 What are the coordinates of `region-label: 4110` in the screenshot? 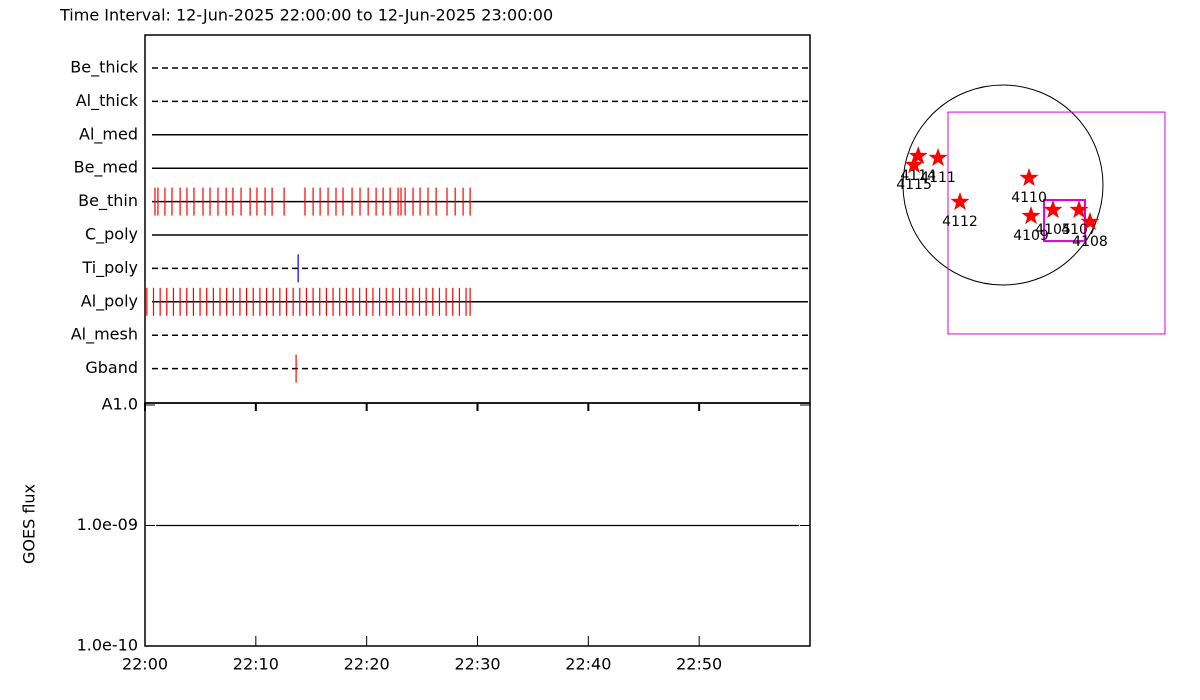 It's located at (1029, 198).